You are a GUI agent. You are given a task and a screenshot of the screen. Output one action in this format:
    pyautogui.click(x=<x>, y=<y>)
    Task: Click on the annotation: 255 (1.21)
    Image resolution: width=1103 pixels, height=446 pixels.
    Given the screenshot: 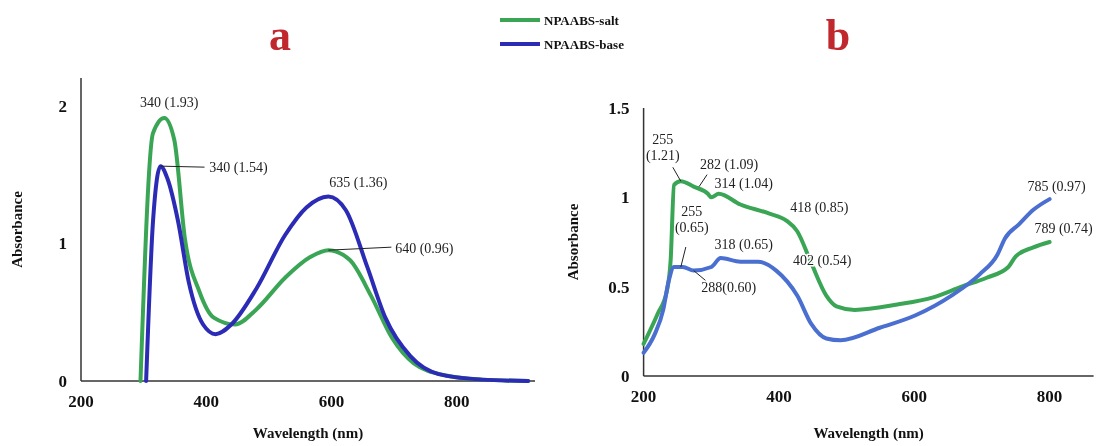 What is the action you would take?
    pyautogui.click(x=663, y=148)
    